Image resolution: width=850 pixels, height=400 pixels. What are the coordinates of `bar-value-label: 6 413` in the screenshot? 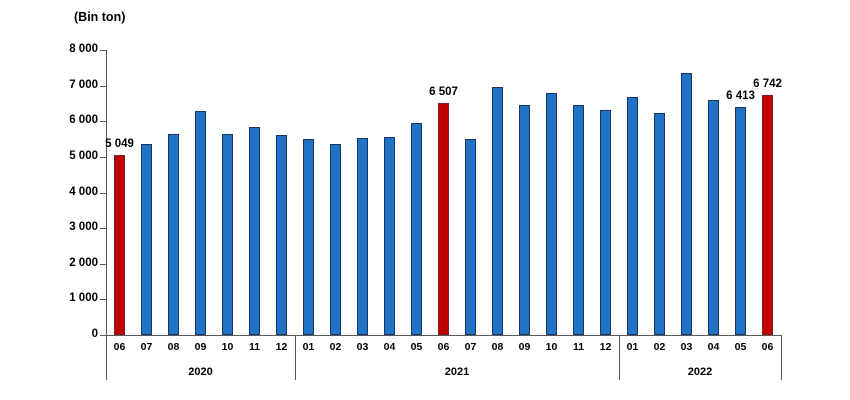 It's located at (740, 95).